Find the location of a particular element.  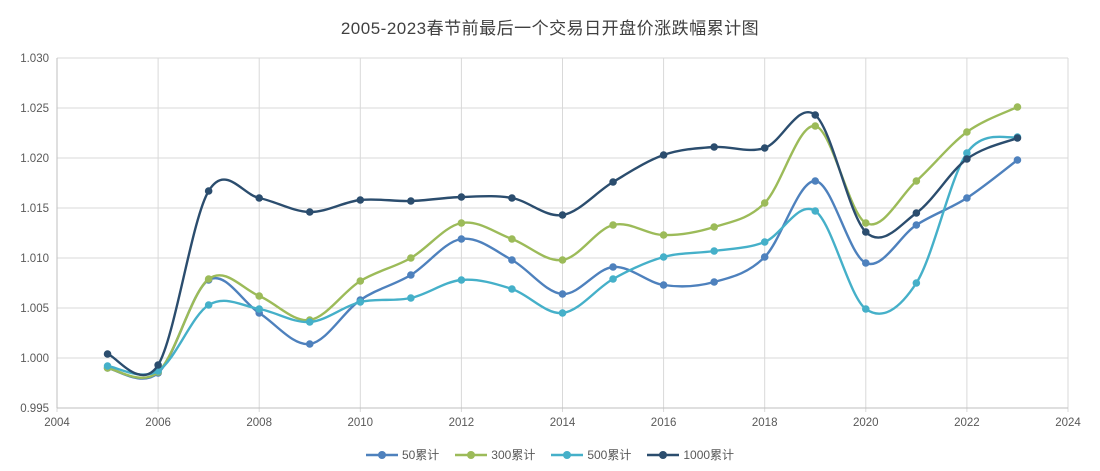

legend-item-300累计: 300累计 is located at coordinates (495, 454).